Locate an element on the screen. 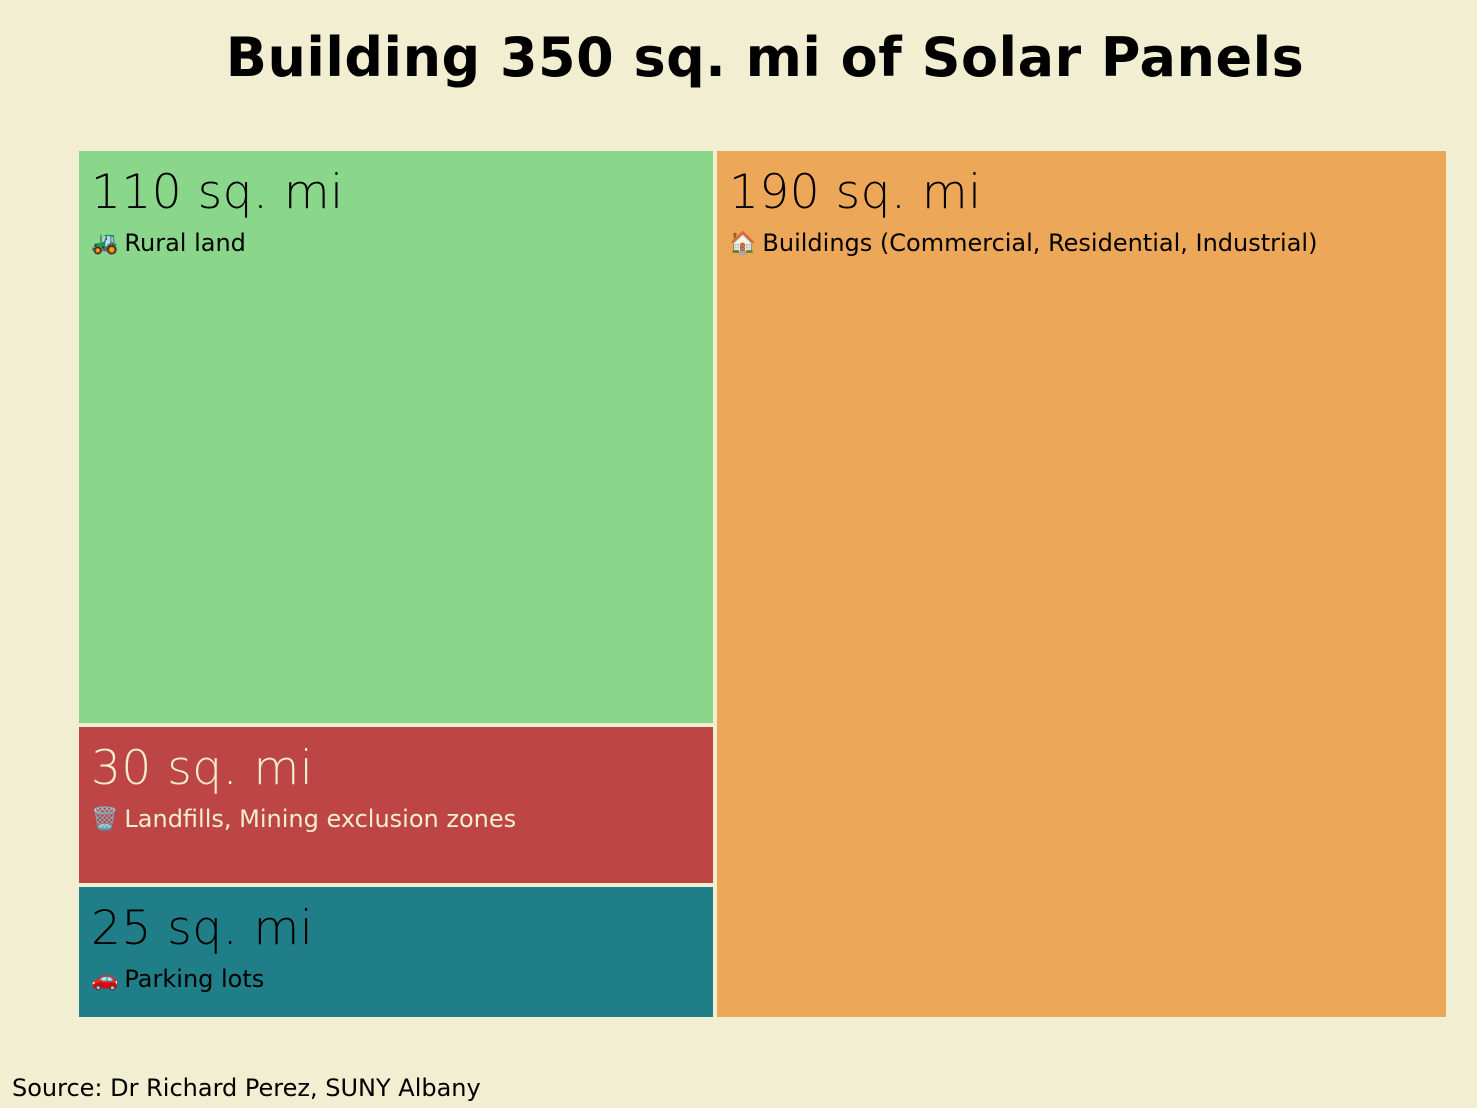 The image size is (1477, 1108). wastebasket-icon: 🗑️ is located at coordinates (105, 819).